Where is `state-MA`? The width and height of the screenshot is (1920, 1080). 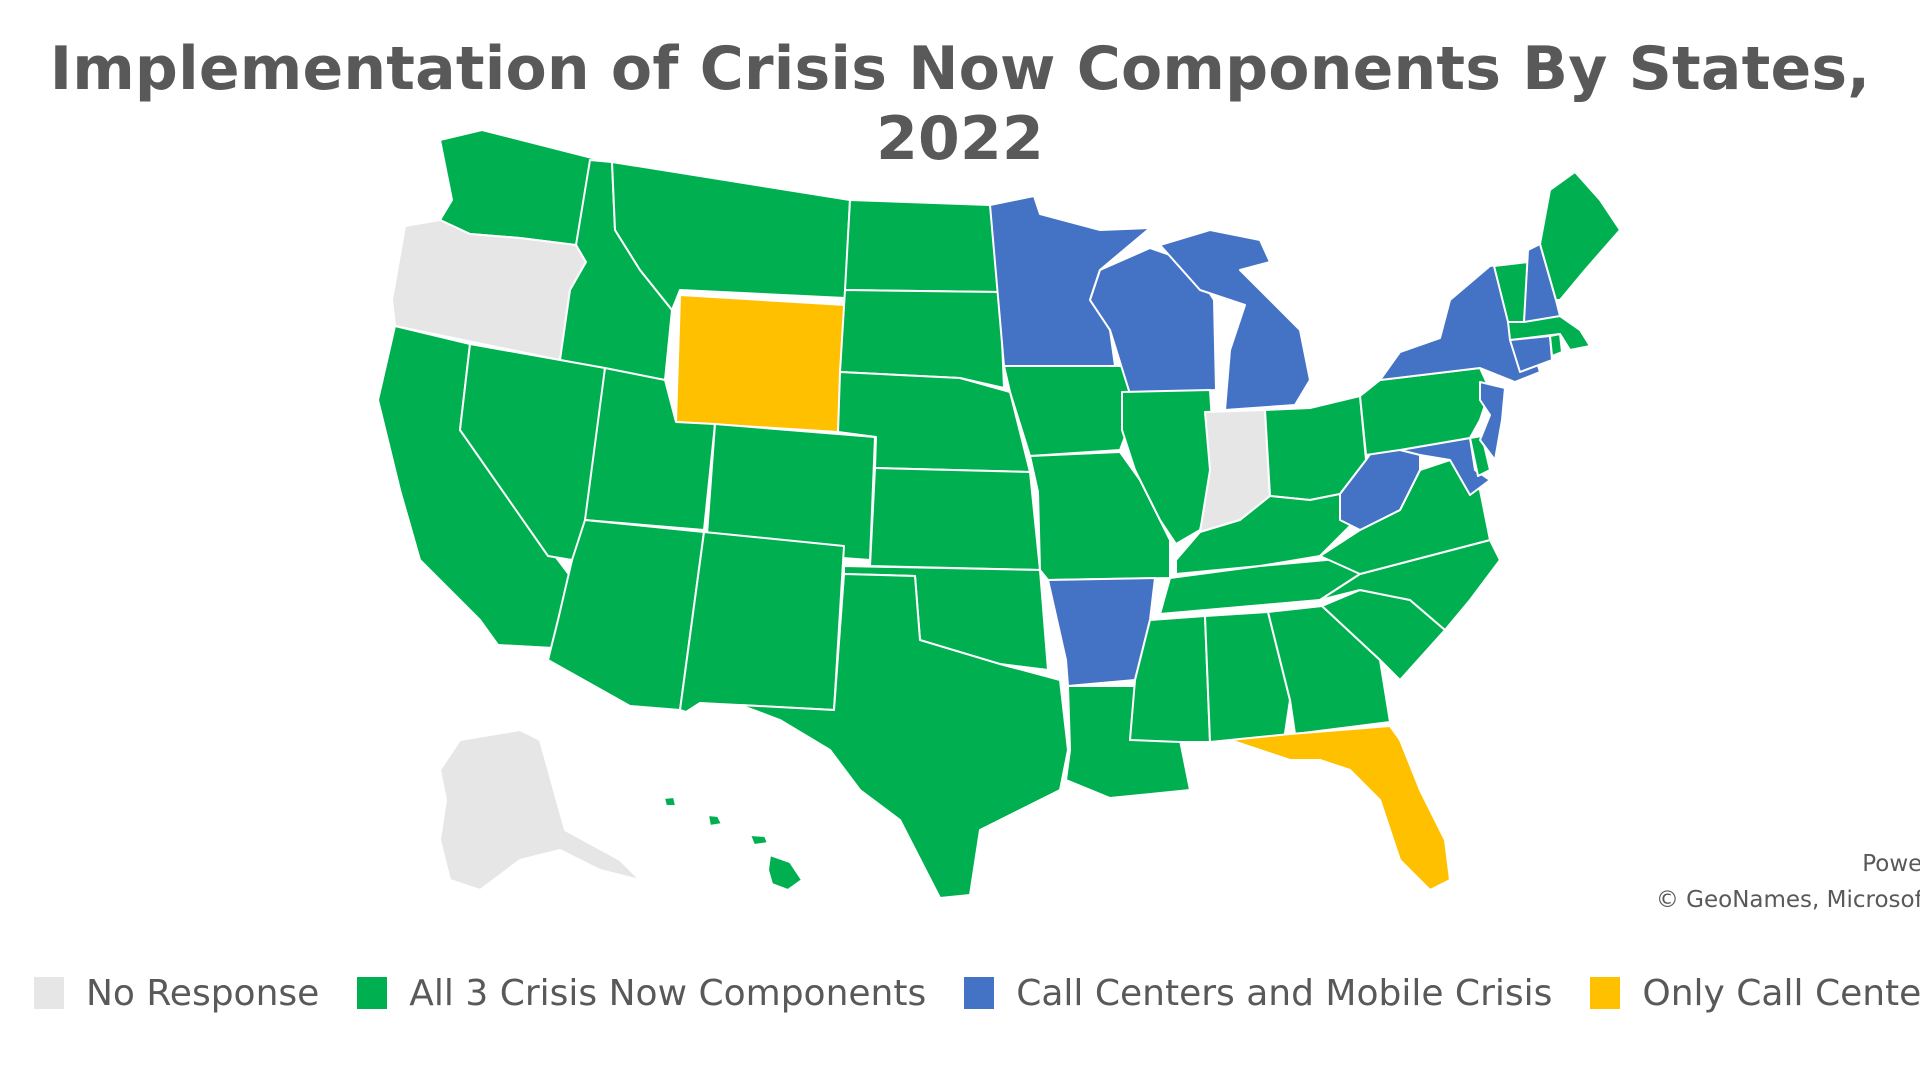
state-MA is located at coordinates (1549, 333).